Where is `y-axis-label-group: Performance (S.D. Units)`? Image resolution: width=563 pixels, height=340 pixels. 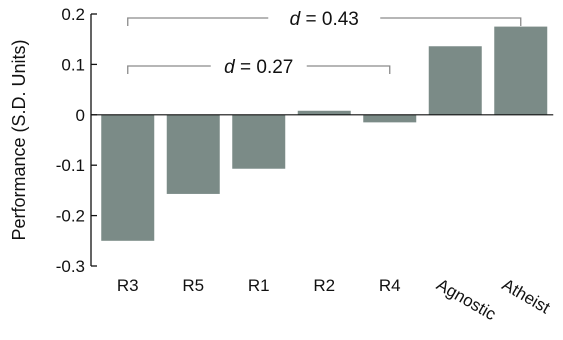
y-axis-label-group: Performance (S.D. Units) is located at coordinates (19, 139).